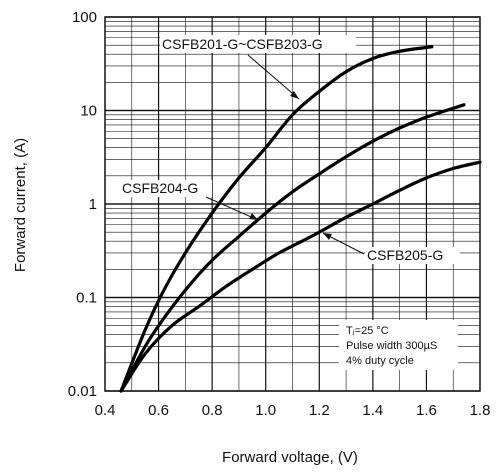  Describe the element at coordinates (319, 410) in the screenshot. I see `x-tick-label: 1.2` at that location.